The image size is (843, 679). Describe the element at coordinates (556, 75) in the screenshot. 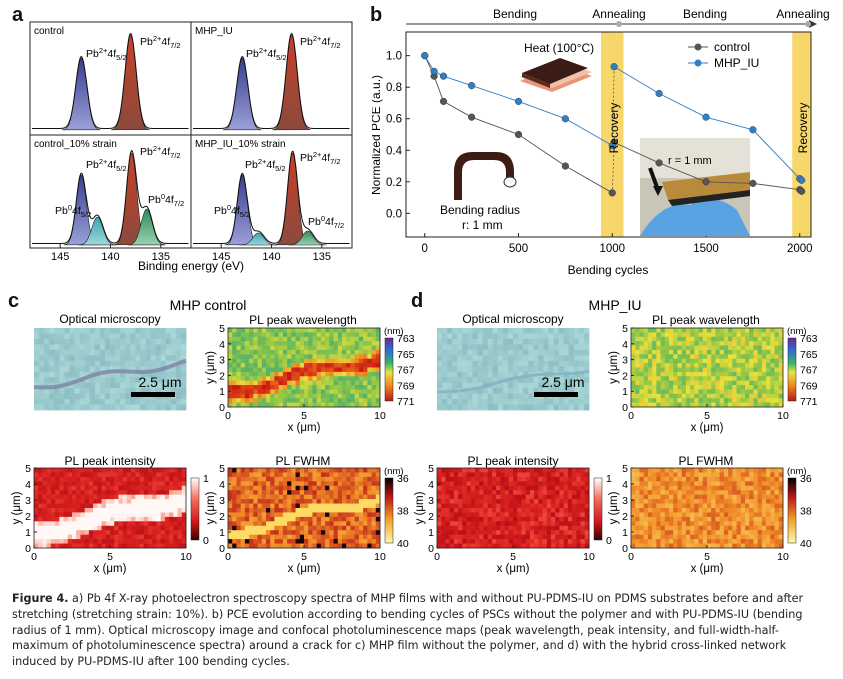

I see `heated-device-illustration` at that location.